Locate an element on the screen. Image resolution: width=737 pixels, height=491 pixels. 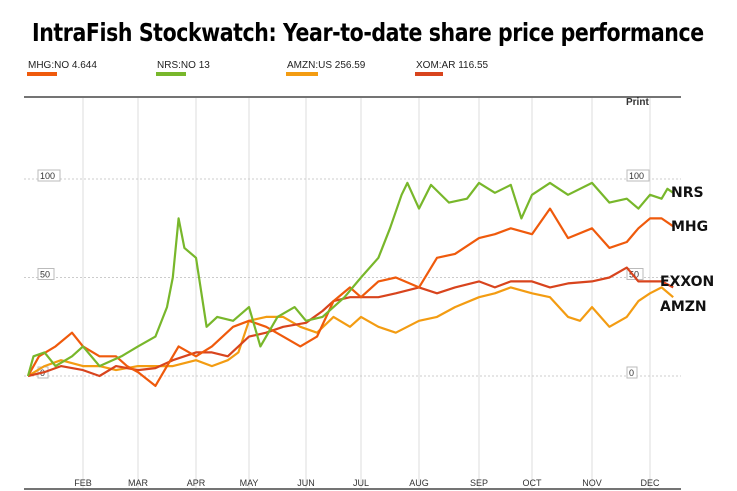
legend-price: 256.59 is located at coordinates (350, 65).